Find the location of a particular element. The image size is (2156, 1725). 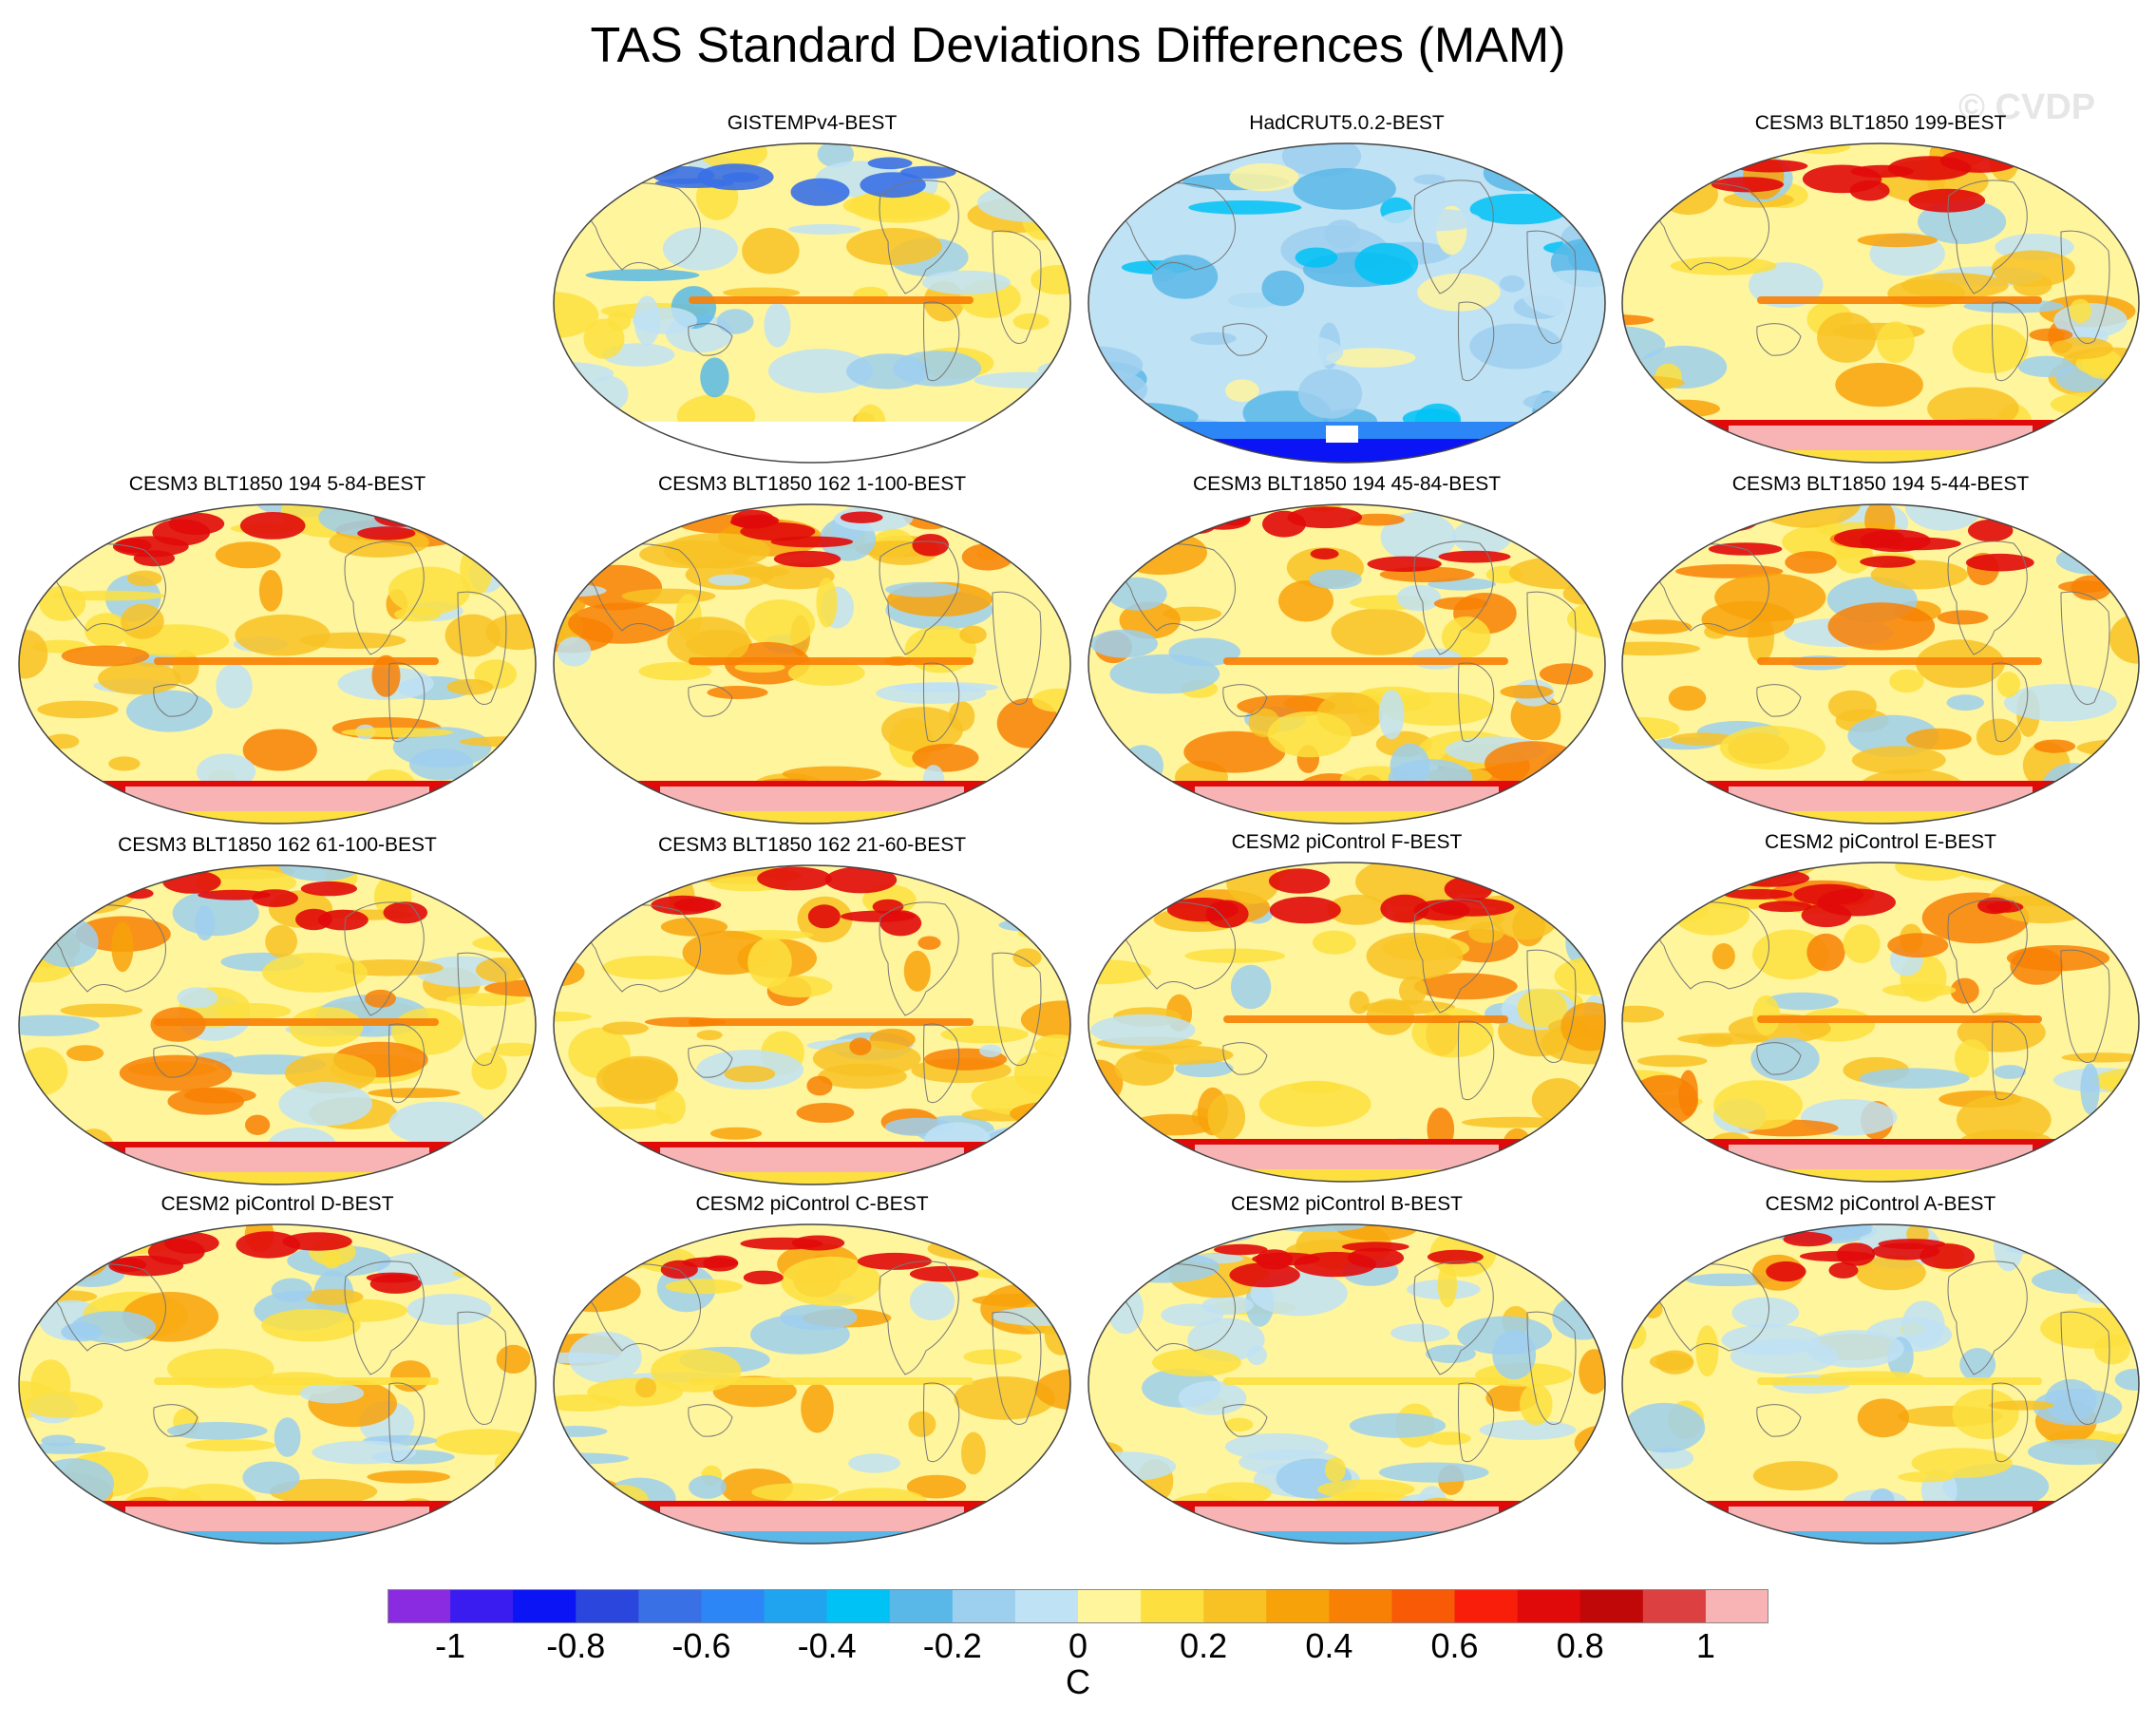

colorbar-tick-label: -0.8 is located at coordinates (576, 1645).